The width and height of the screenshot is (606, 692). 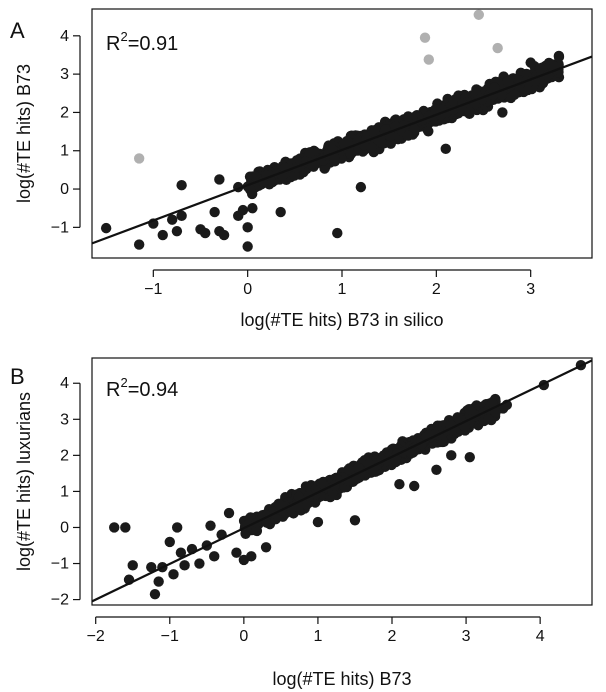 I want to click on panel-b-y-axis-label: log(#TE hits) luxurians, so click(x=24, y=481).